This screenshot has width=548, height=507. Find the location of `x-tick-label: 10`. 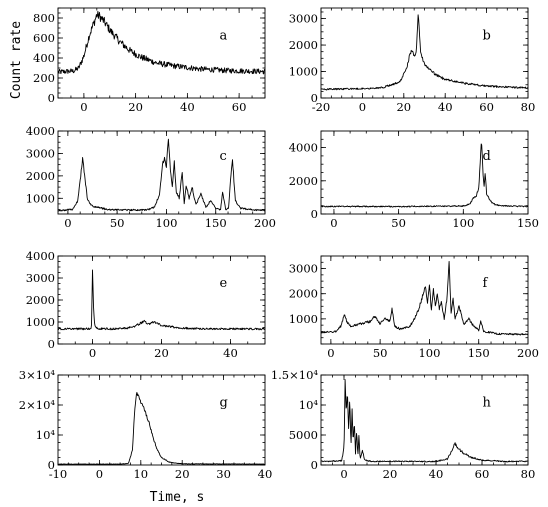

x-tick-label: 10 is located at coordinates (140, 474).